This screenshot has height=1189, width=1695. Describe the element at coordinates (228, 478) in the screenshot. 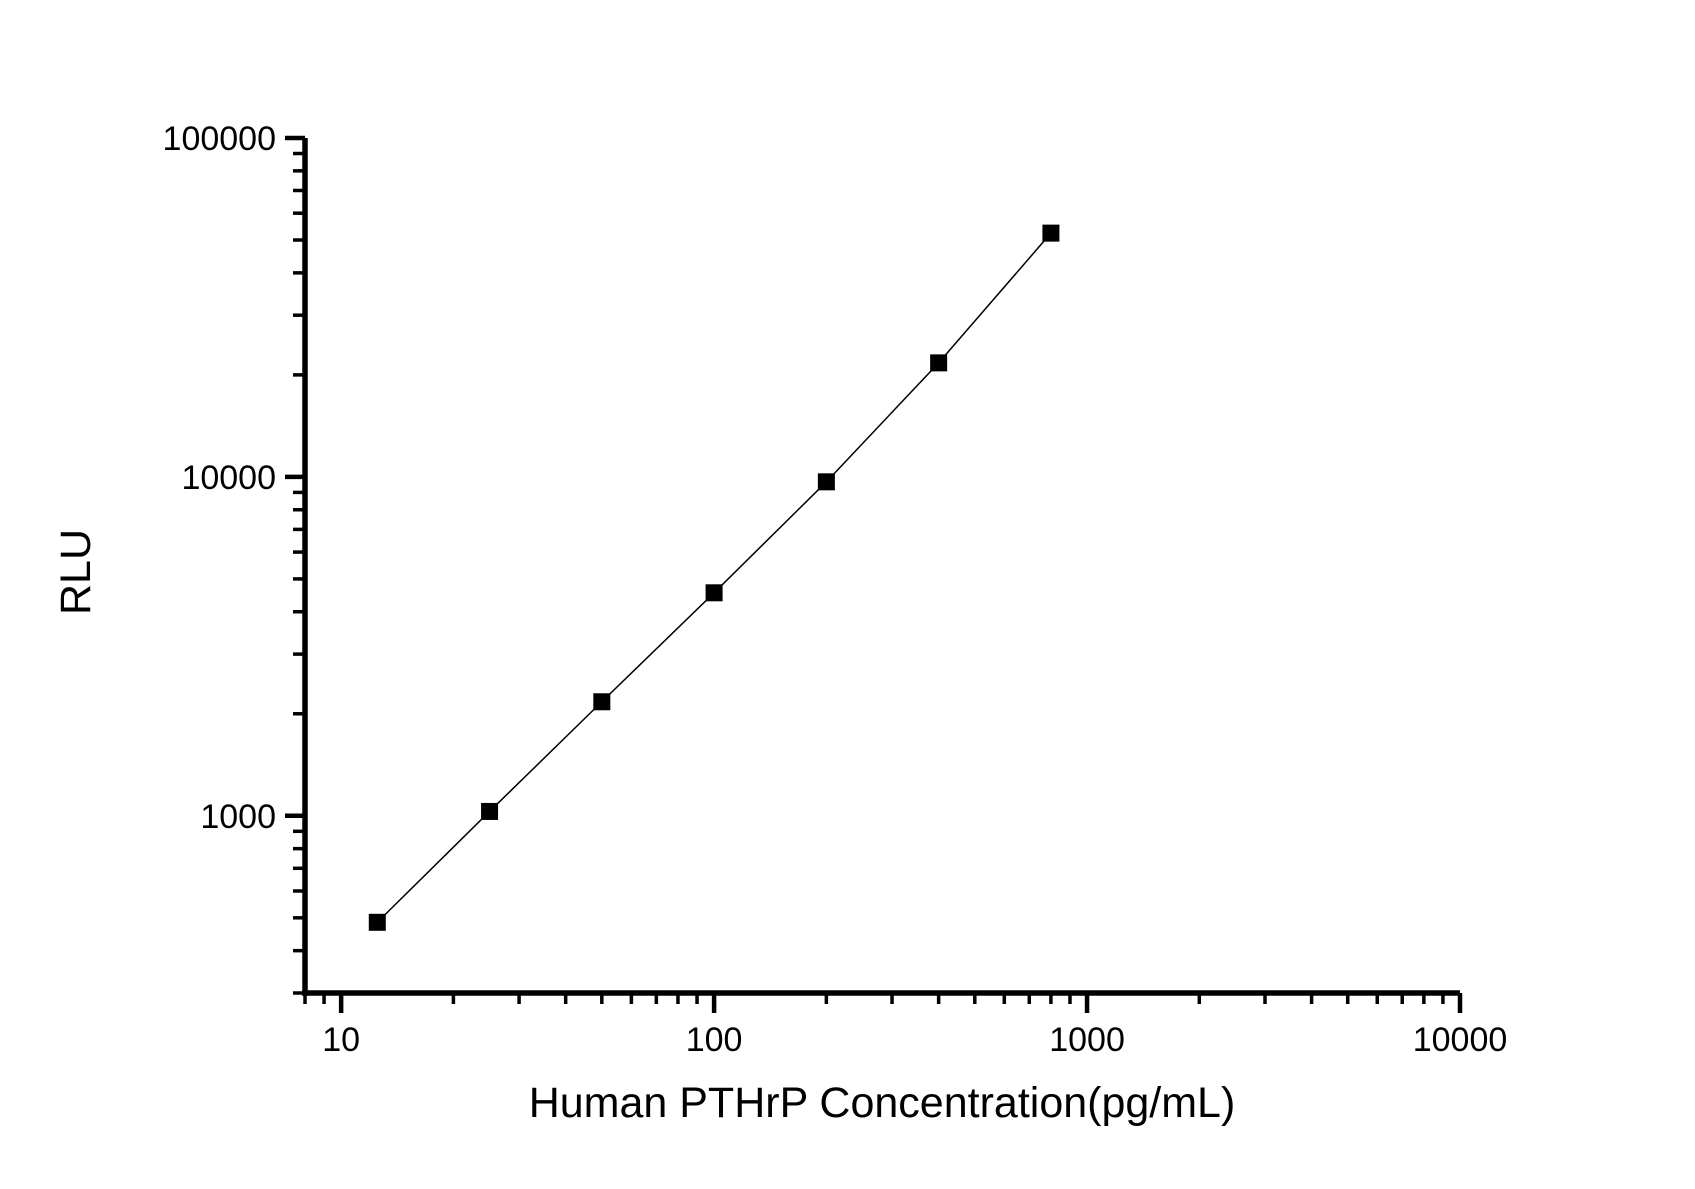

I see `y-tick-label: 10000` at that location.